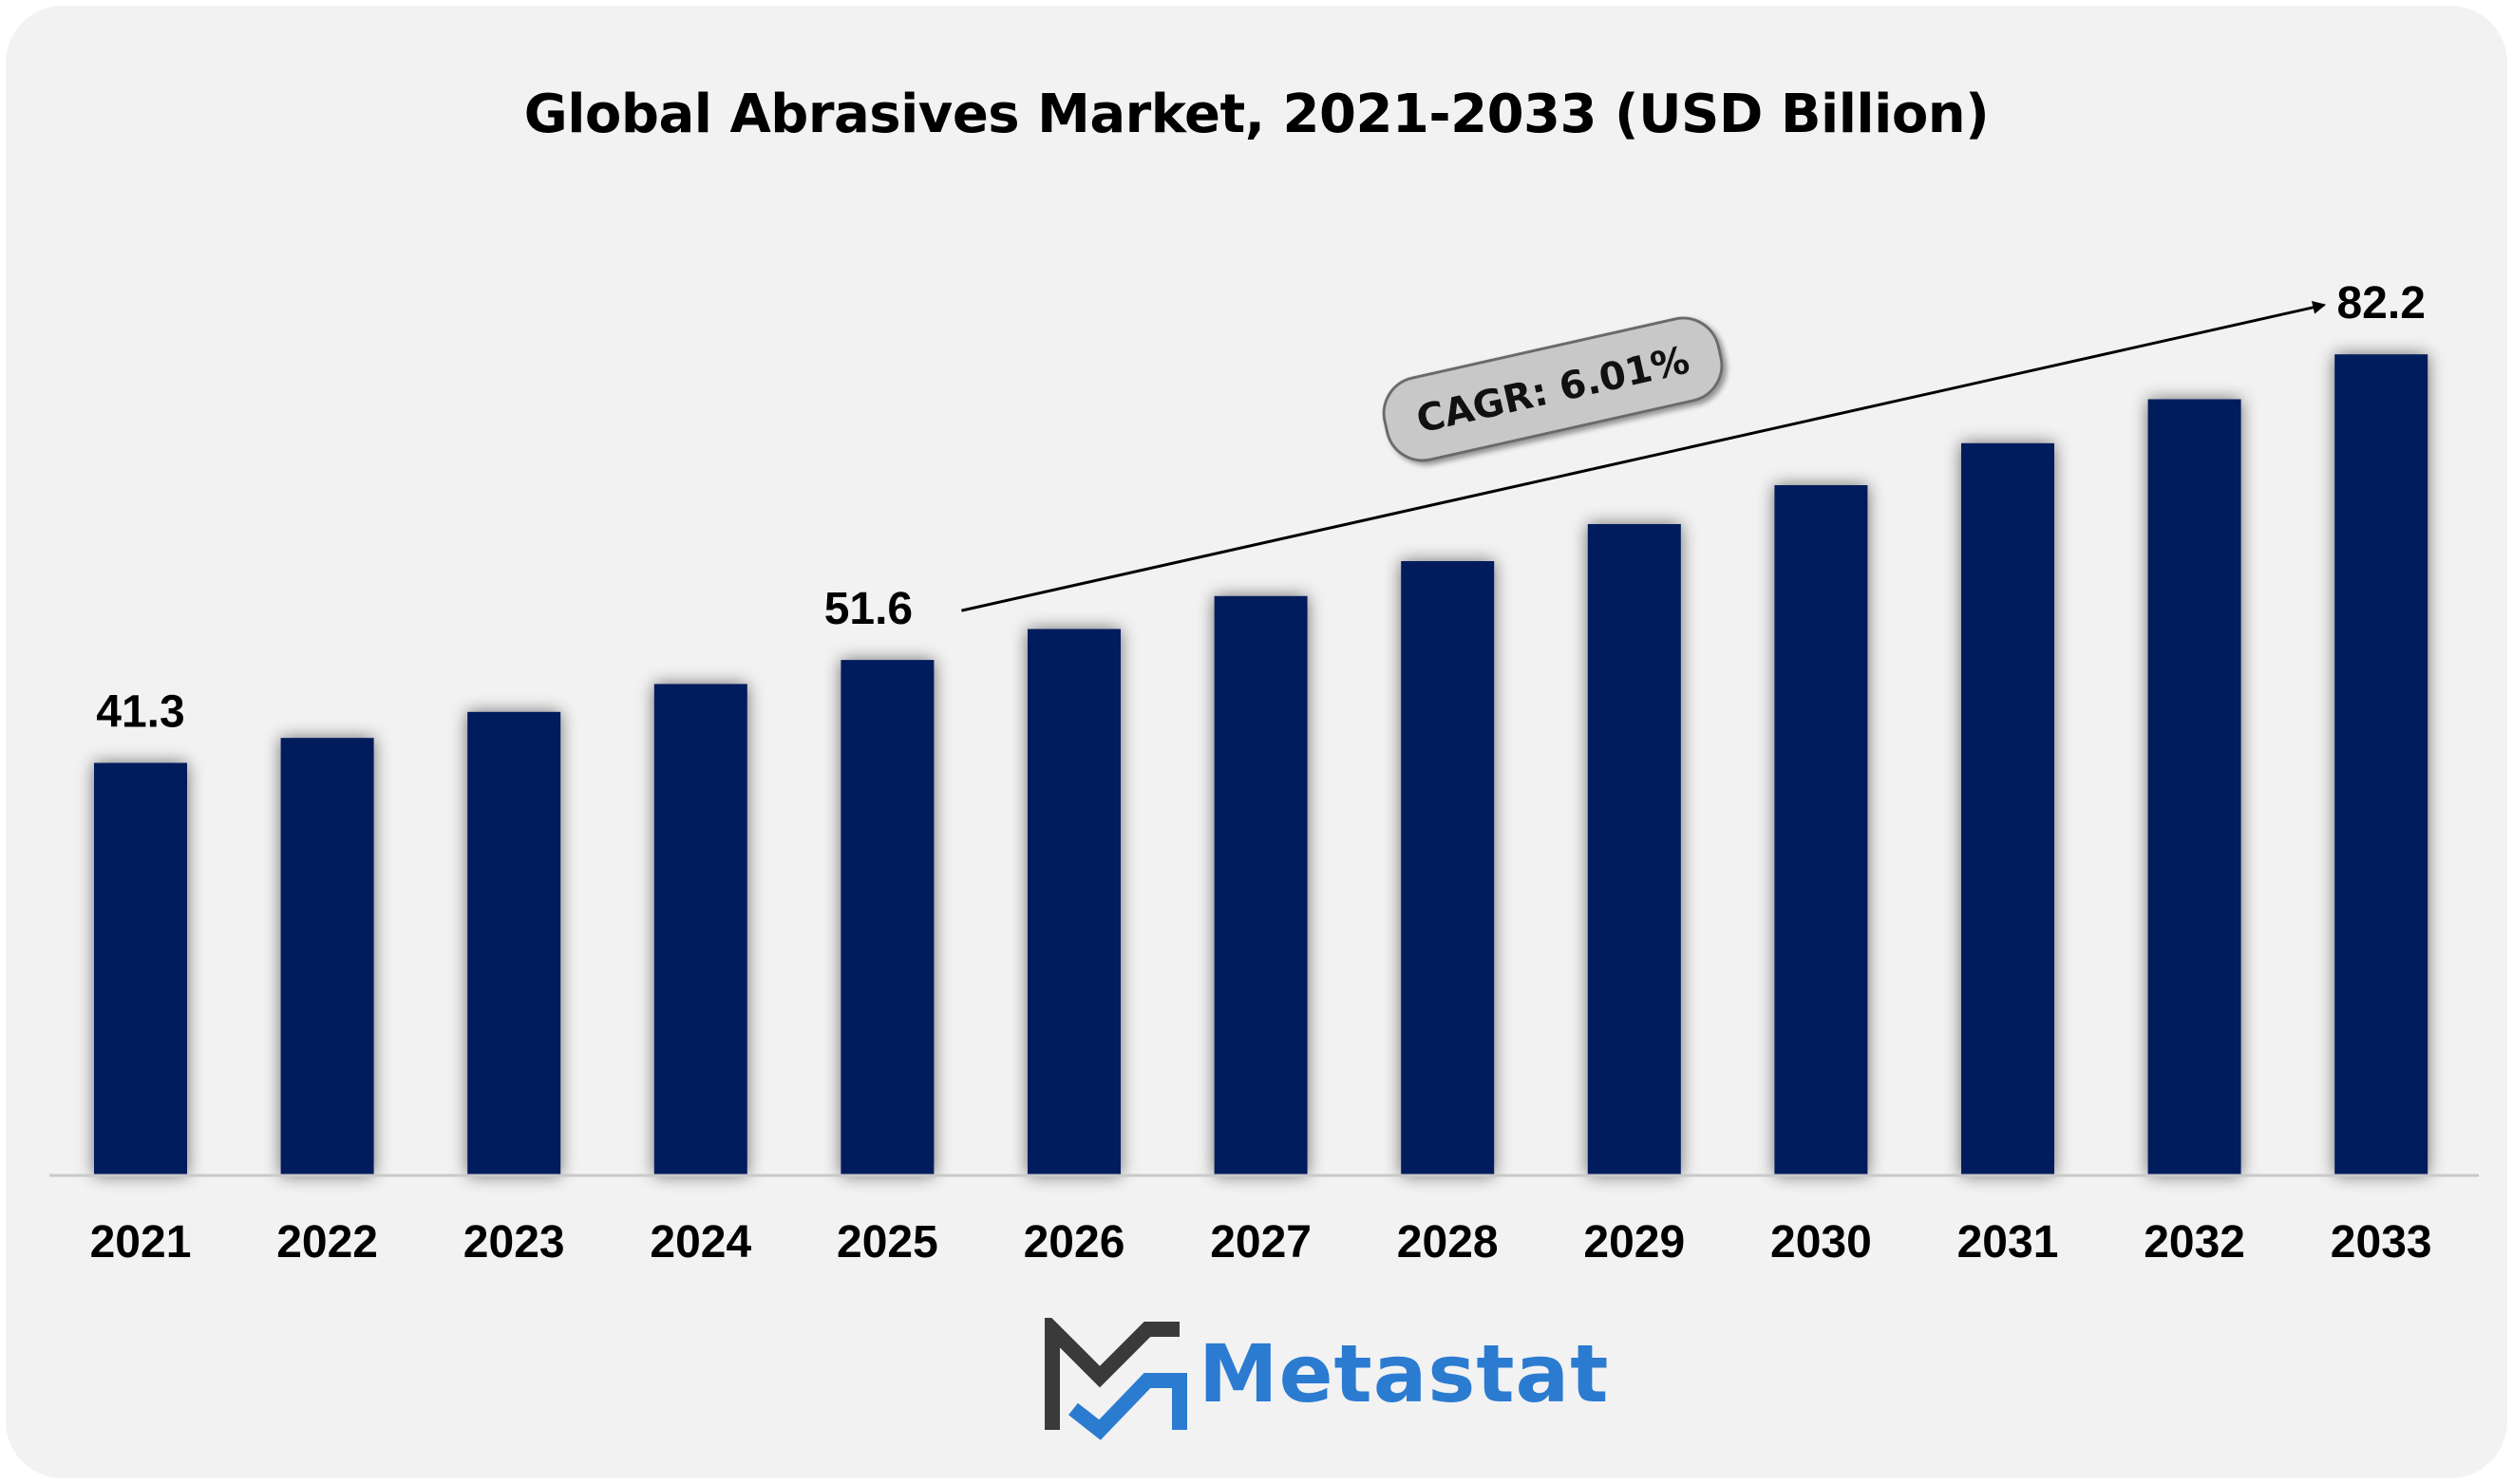 The height and width of the screenshot is (1484, 2513). Describe the element at coordinates (1448, 1243) in the screenshot. I see `x-tick-label-2028: 2028` at that location.